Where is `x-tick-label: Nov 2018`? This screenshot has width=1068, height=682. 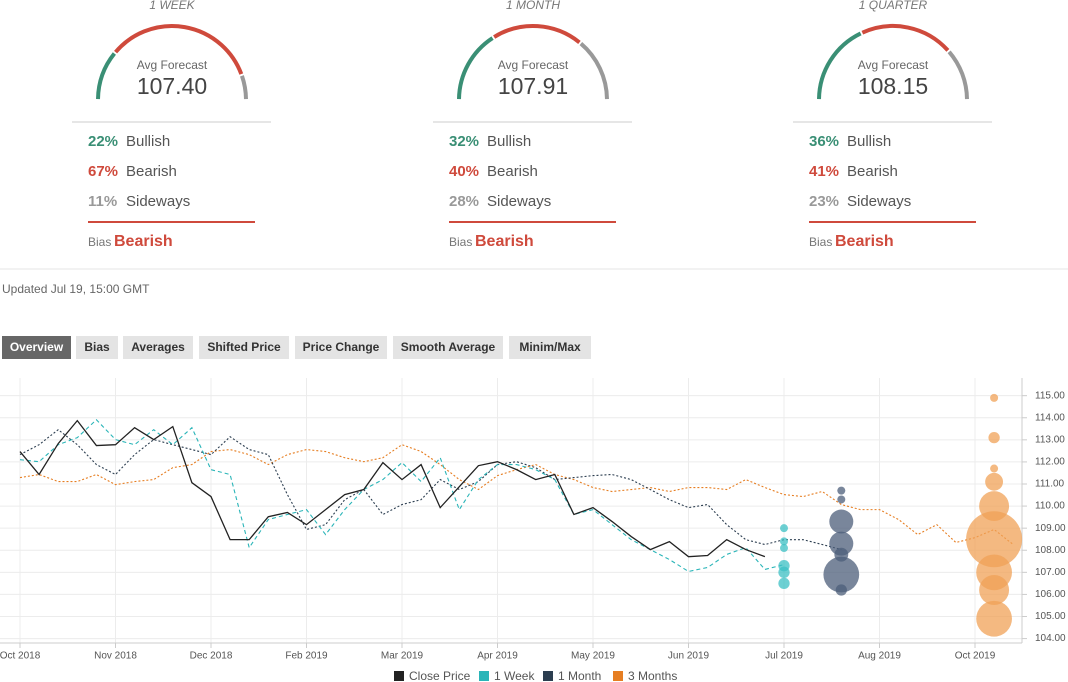 x-tick-label: Nov 2018 is located at coordinates (115, 656).